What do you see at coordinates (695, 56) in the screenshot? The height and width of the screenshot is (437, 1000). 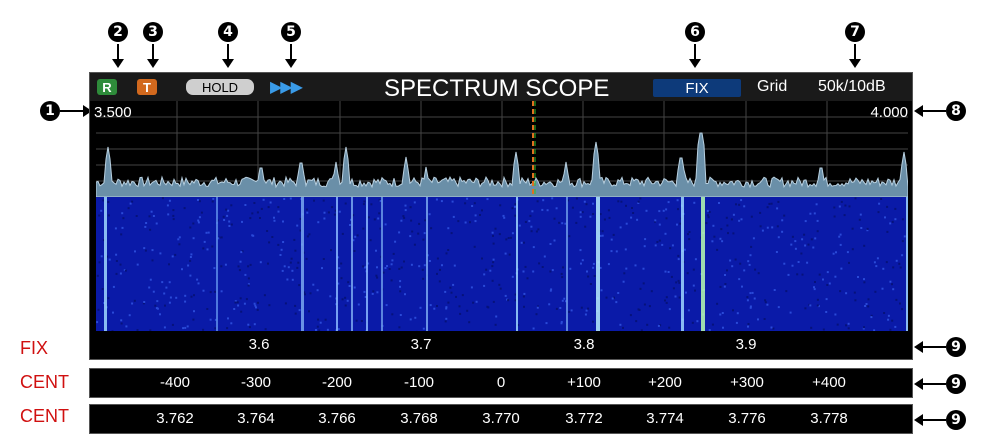 I see `callout-6-arrow` at bounding box center [695, 56].